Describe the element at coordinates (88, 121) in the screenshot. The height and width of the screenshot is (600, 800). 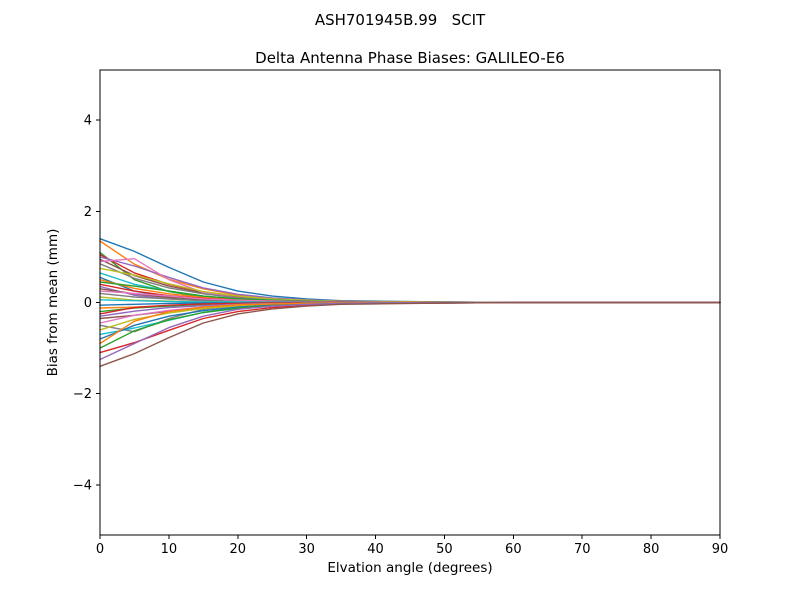
I see `y-tick-label: 4` at that location.